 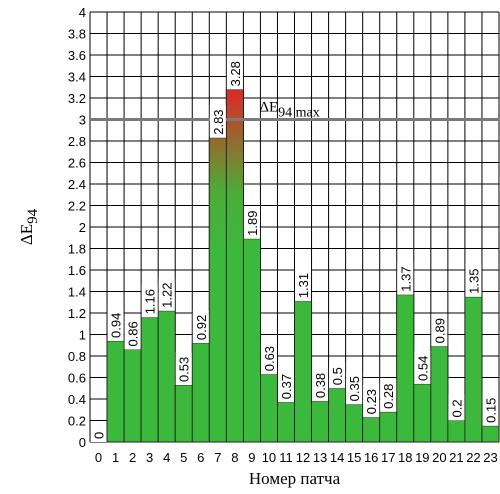 I want to click on y-tick-label: 2.6, so click(x=77, y=163).